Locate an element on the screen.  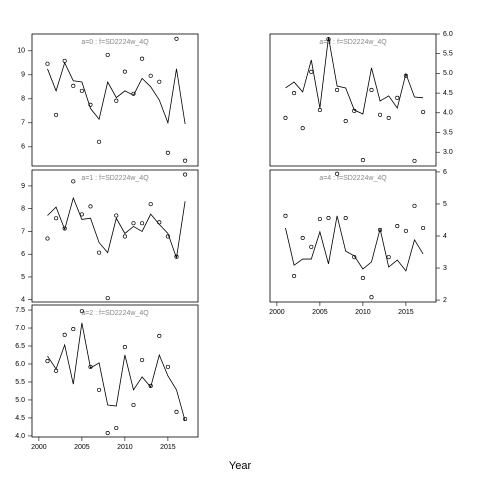
y-tick-label: 3.0 is located at coordinates (448, 152).